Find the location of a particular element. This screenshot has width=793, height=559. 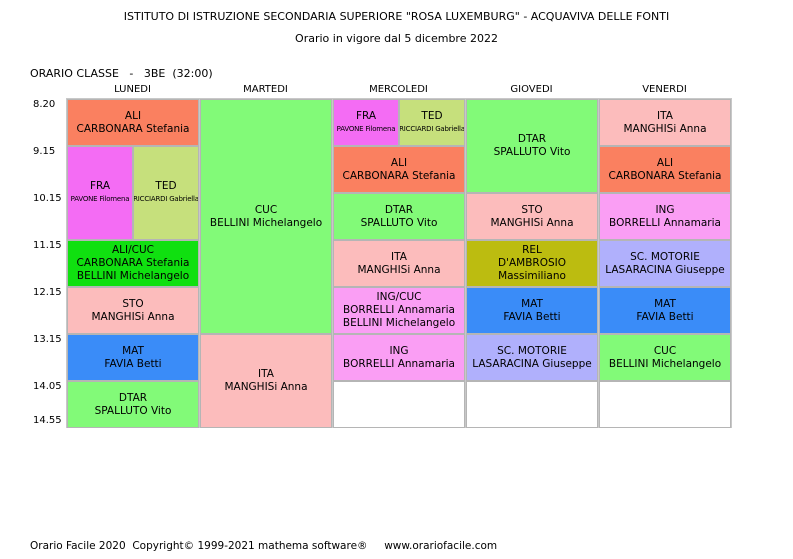

subject-label: ING/CUC is located at coordinates (399, 297).